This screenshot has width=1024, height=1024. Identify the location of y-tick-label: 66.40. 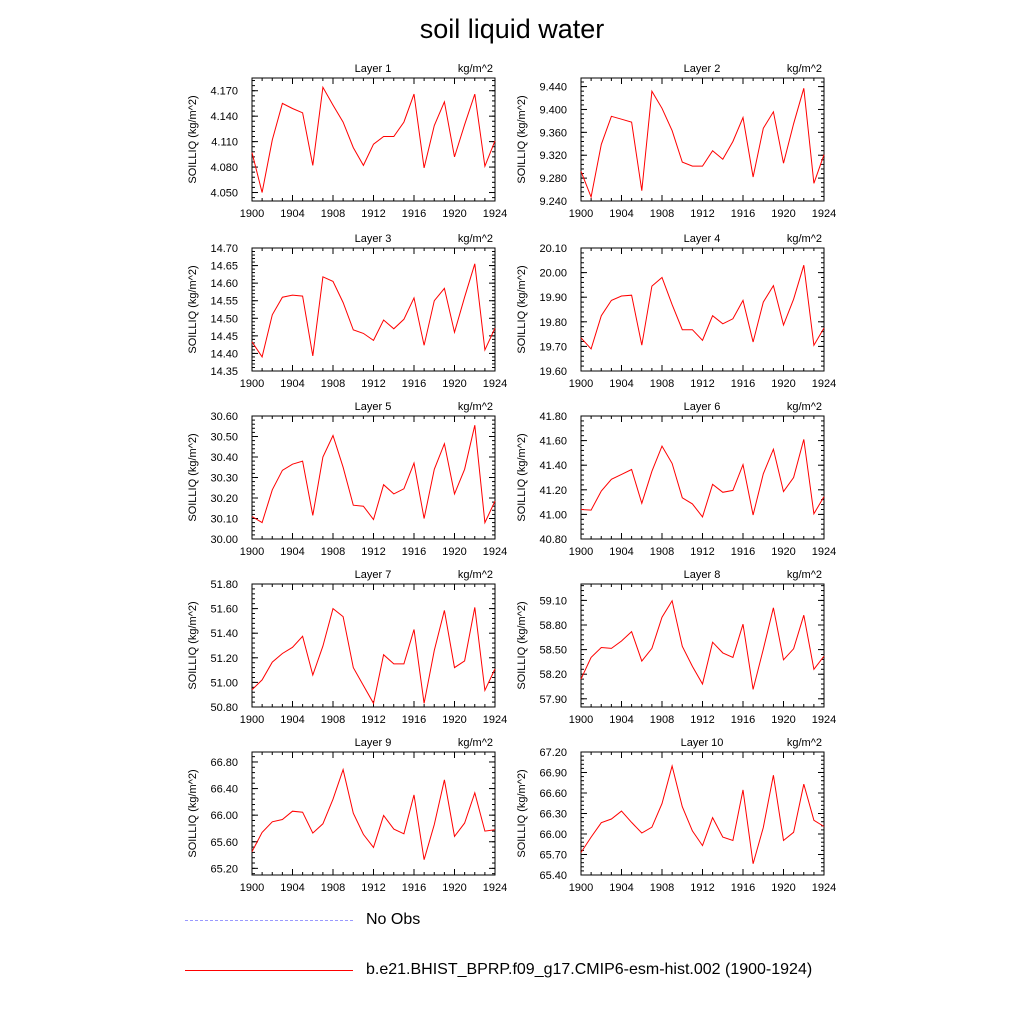
(224, 790).